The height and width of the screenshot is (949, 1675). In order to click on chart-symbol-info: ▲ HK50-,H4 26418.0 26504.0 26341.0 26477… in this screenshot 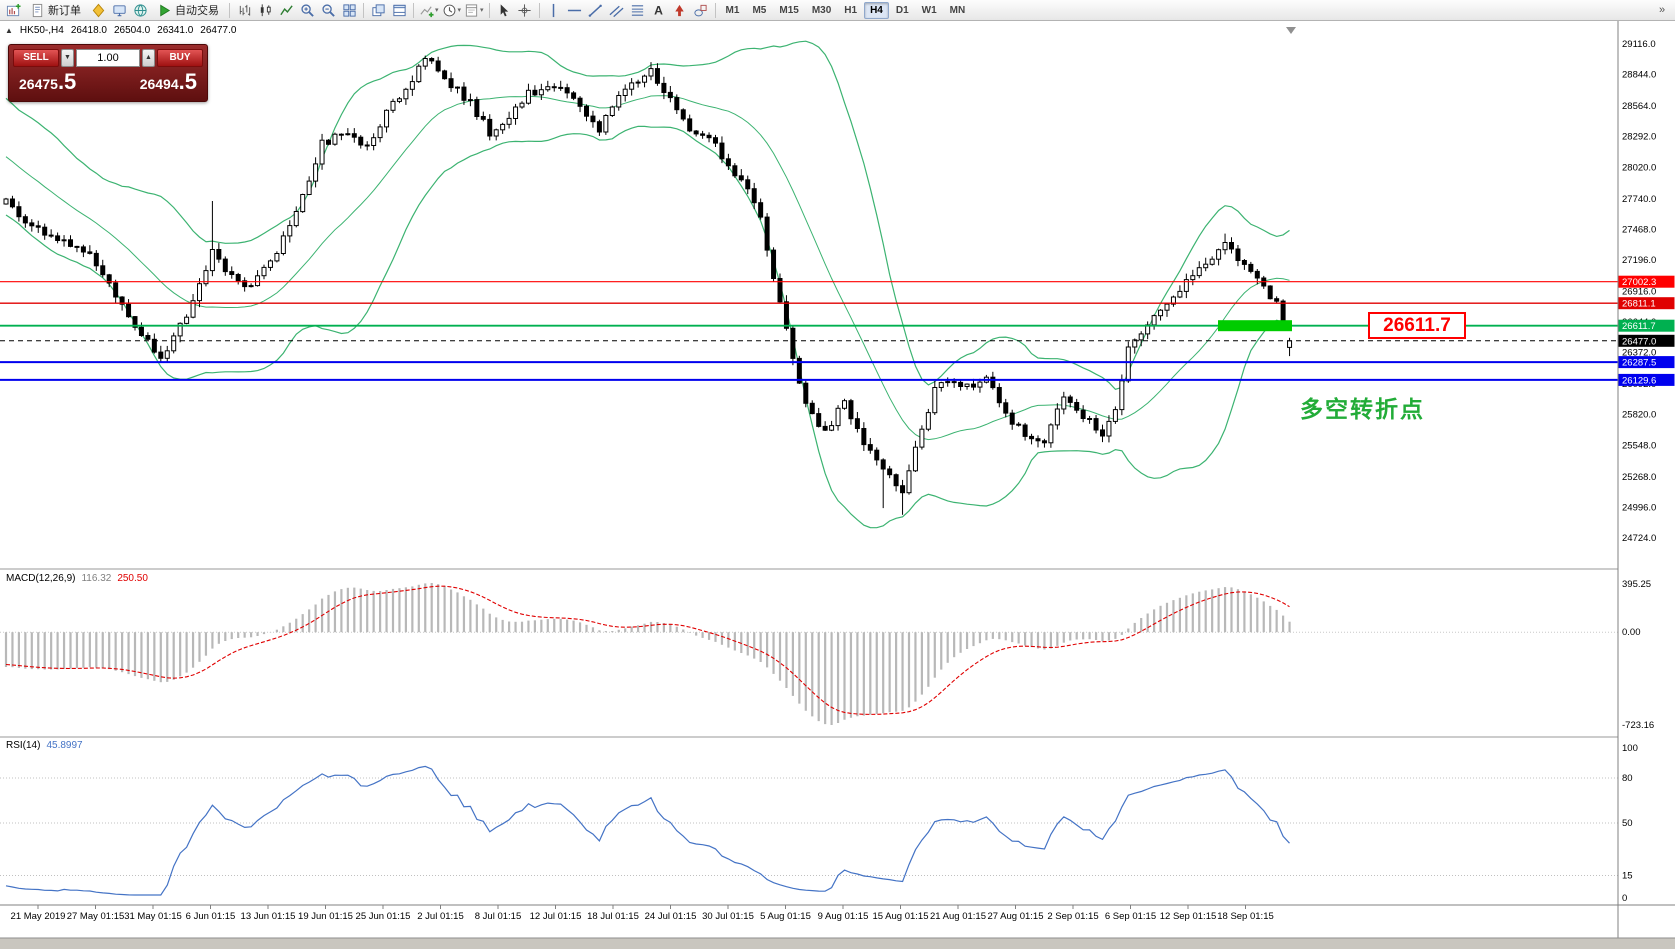, I will do `click(120, 30)`.